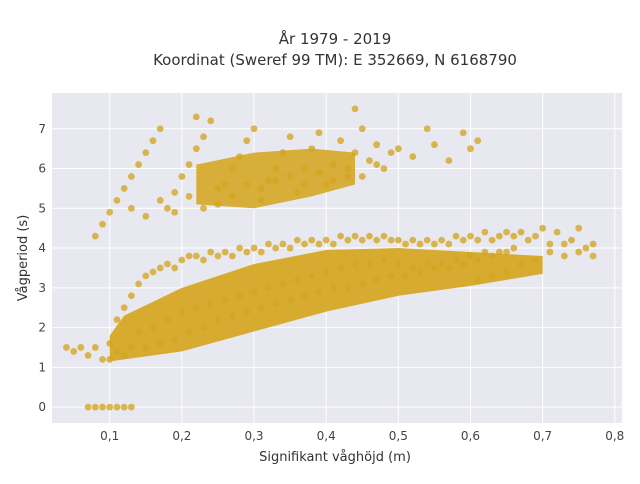  I want to click on x-tick-label: 0,2, so click(181, 436).